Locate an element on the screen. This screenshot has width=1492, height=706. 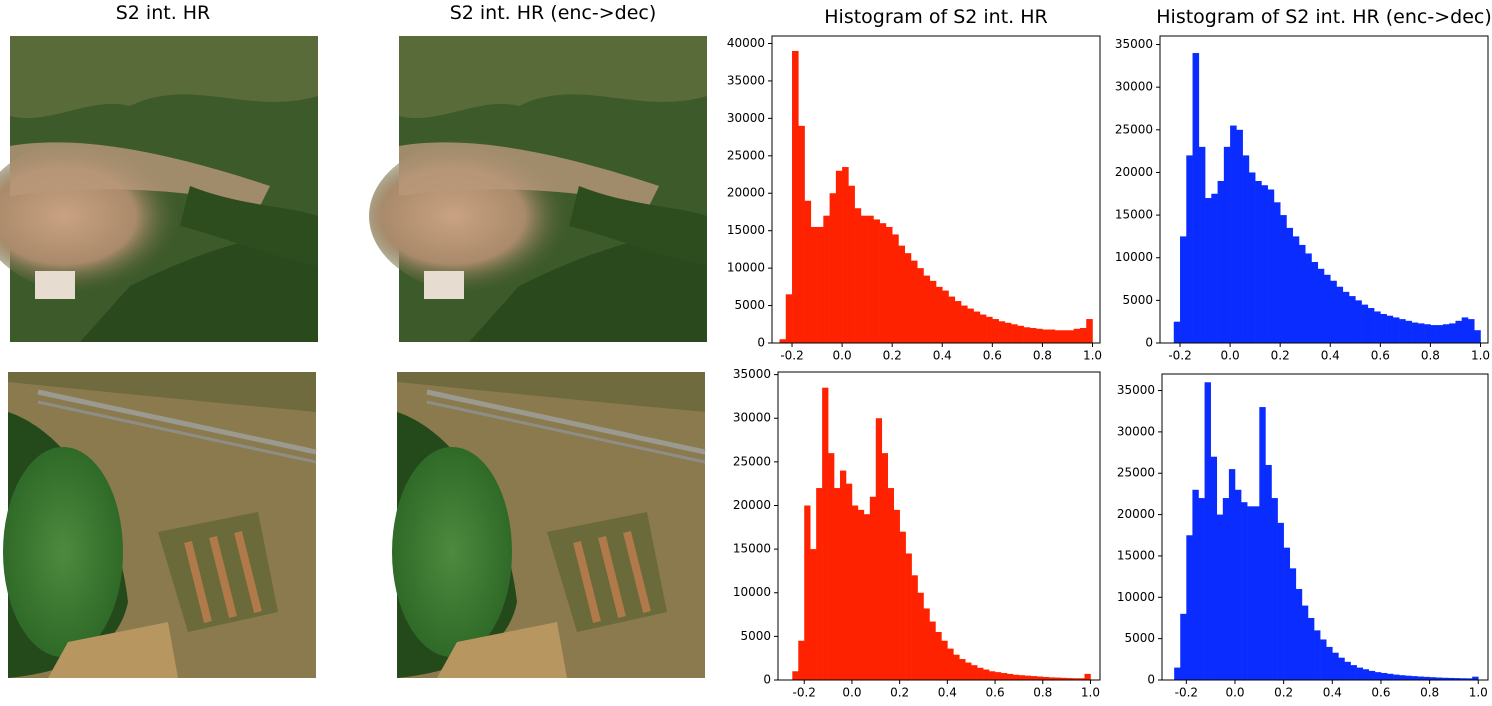
chart-title: Histogram of S2 int. HR (enc->dec) is located at coordinates (1324, 17).